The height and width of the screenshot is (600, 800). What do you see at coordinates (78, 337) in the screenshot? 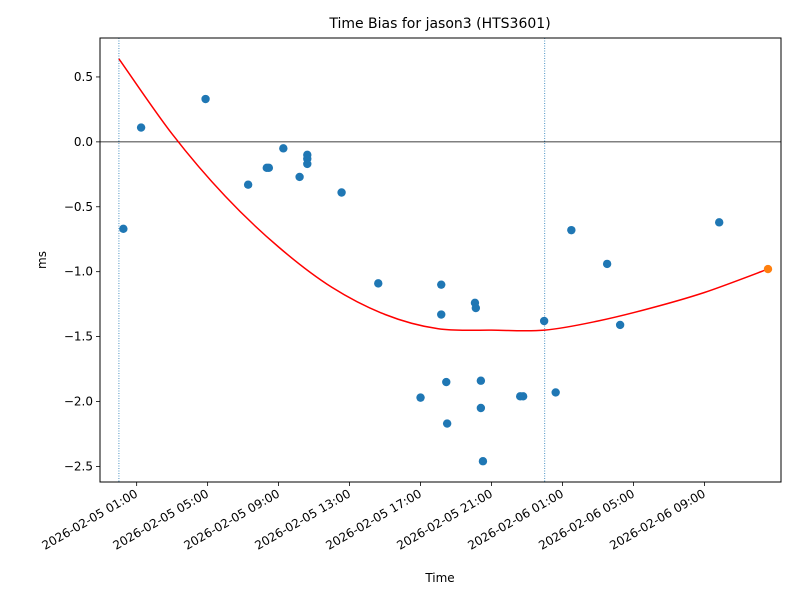
I see `y-tick-label: −1.5` at bounding box center [78, 337].